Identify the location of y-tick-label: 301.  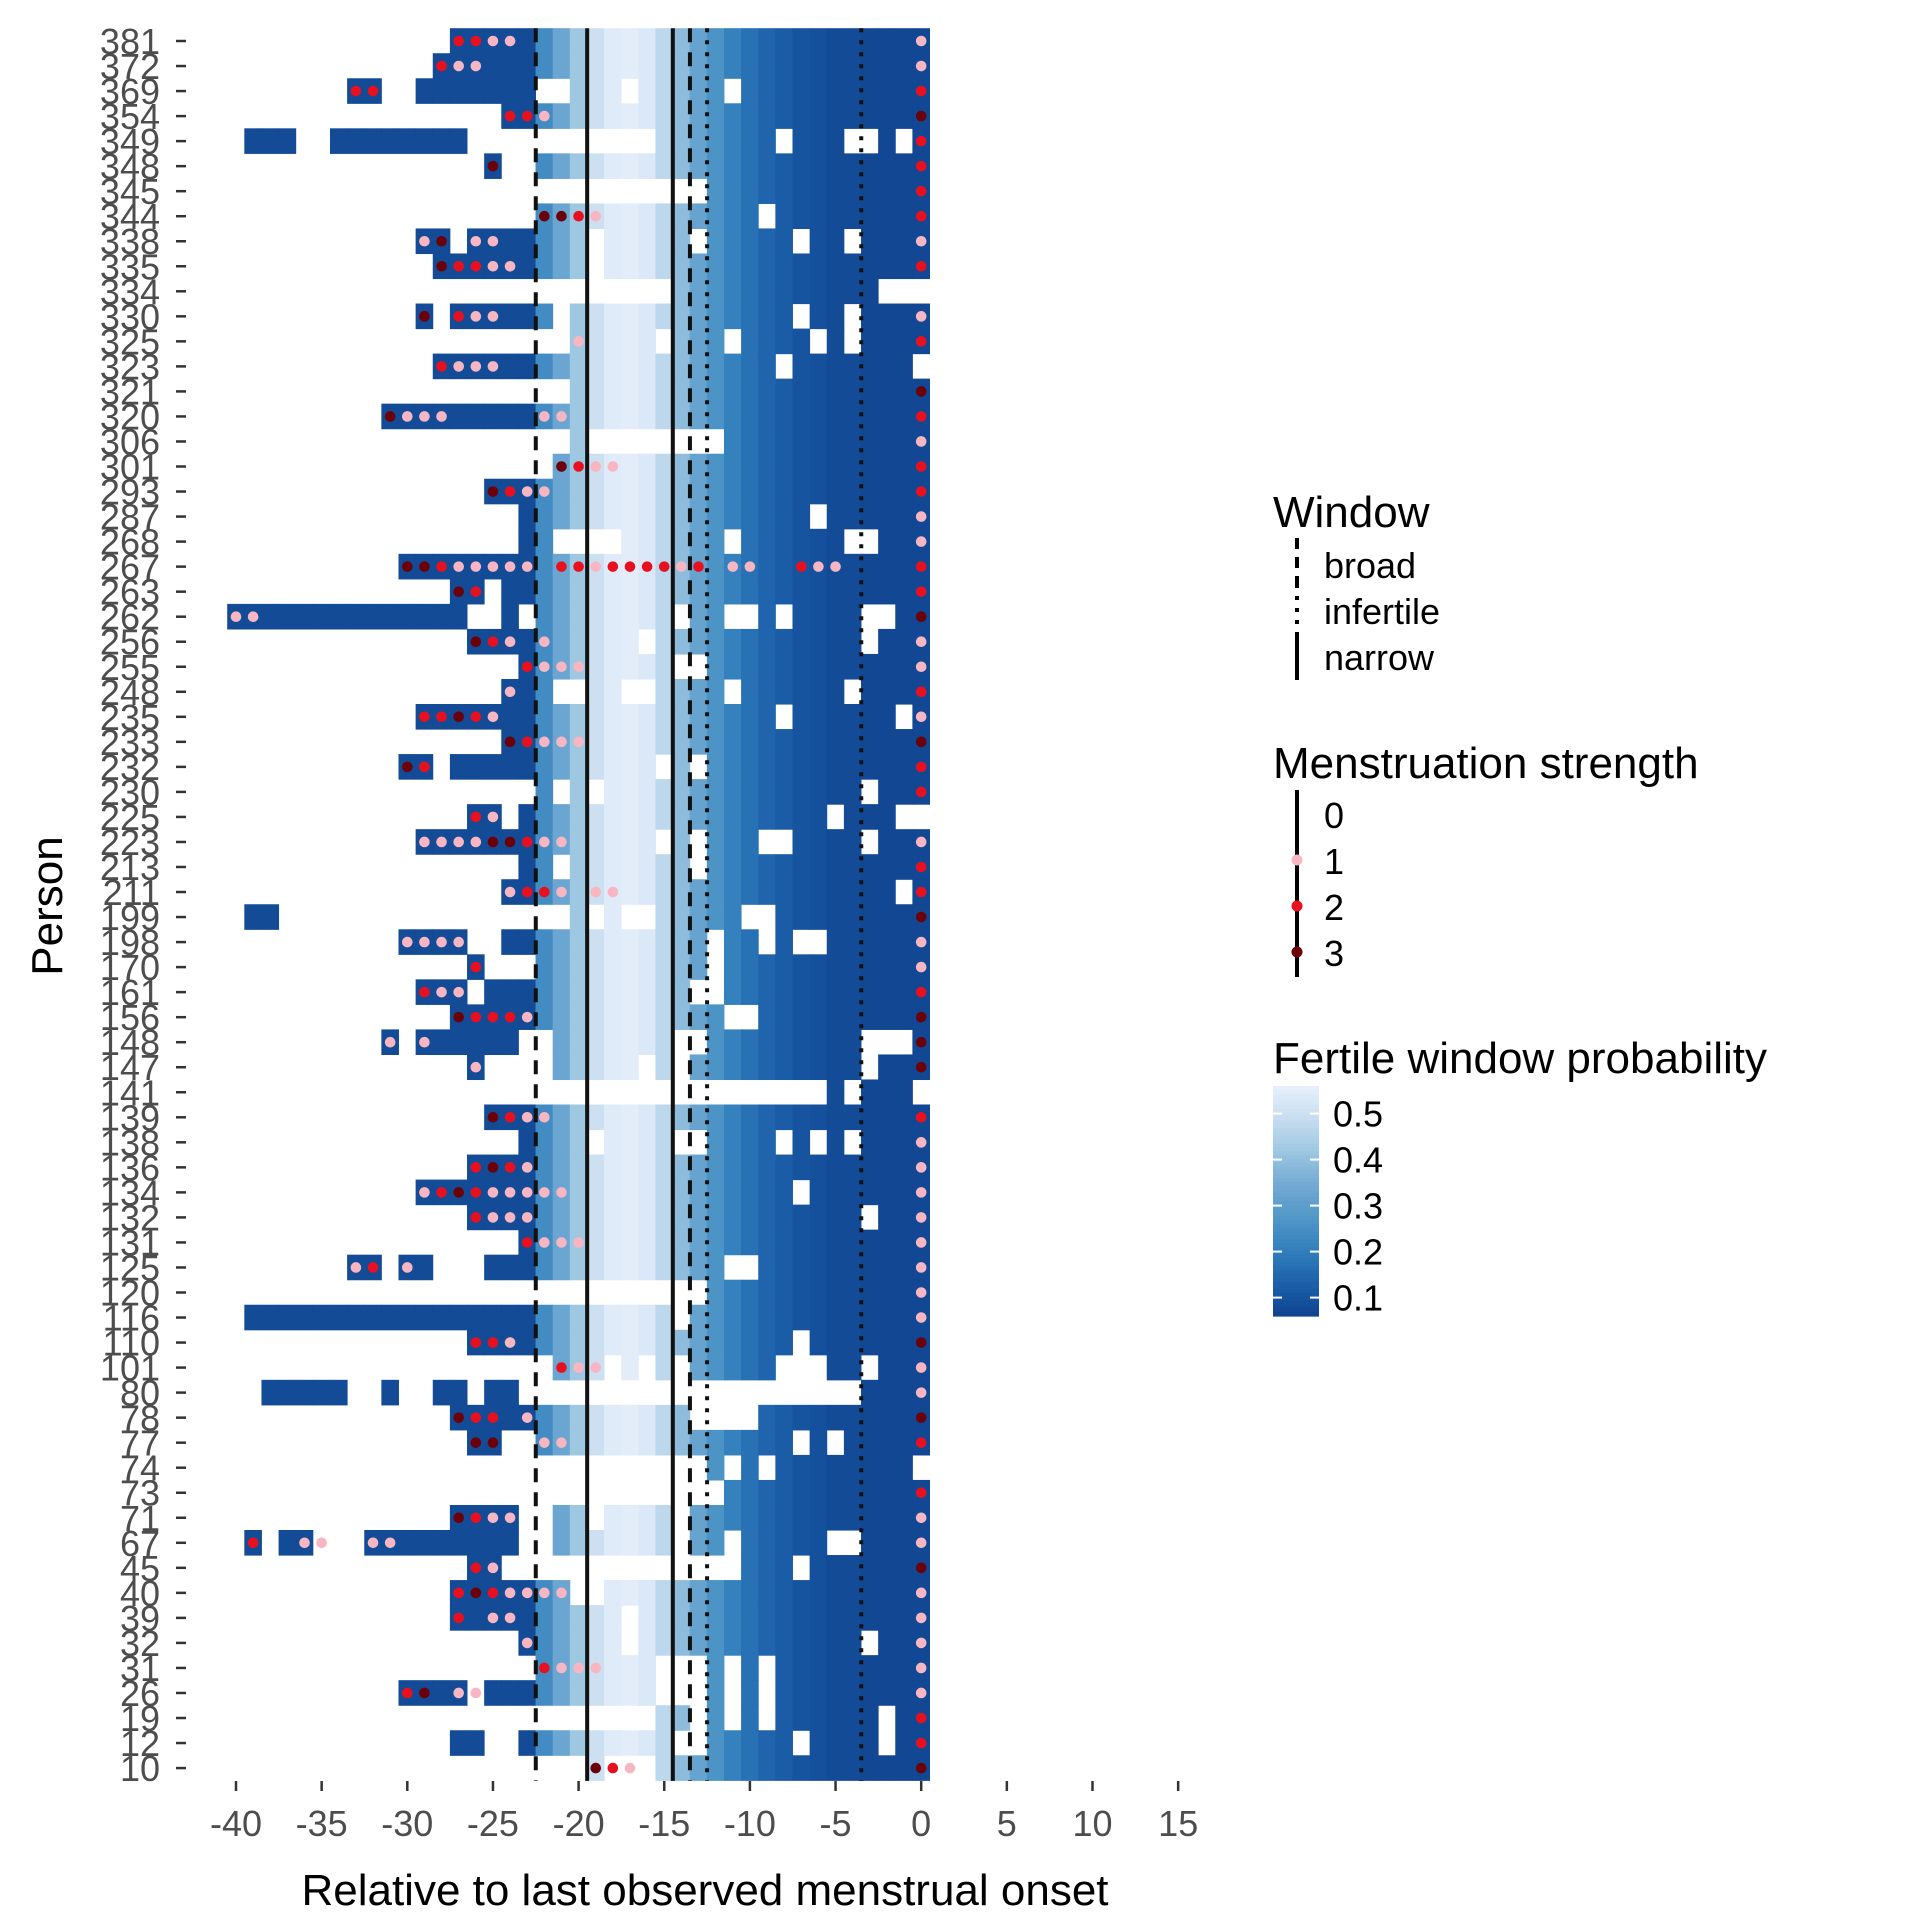
(130, 467).